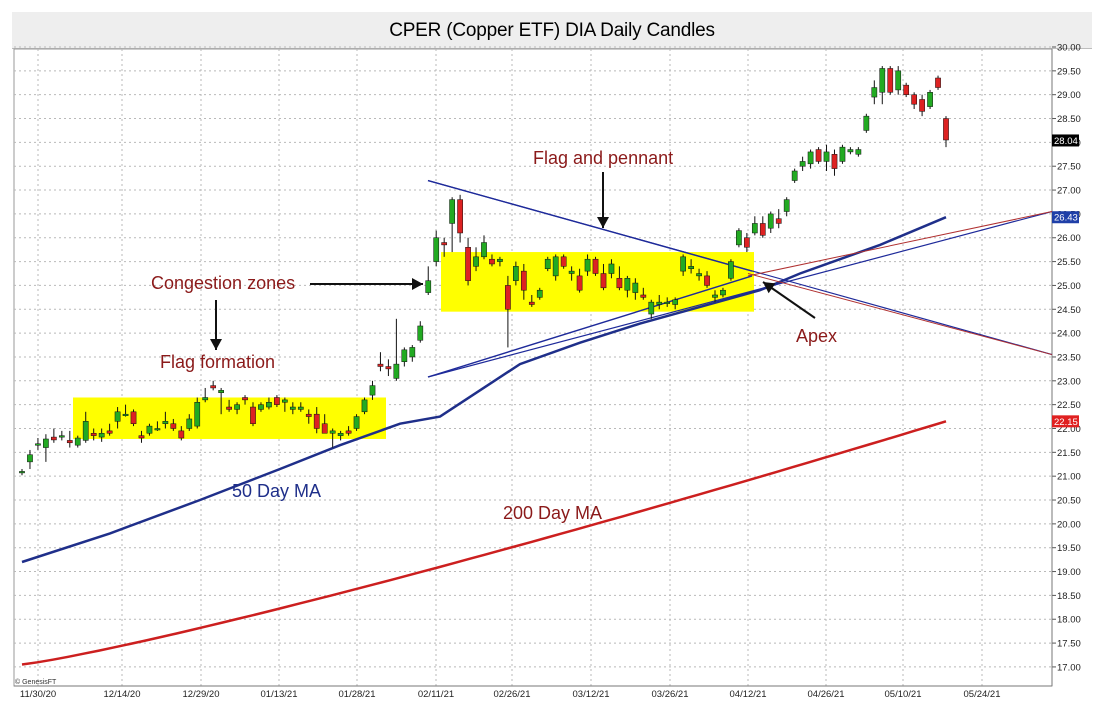 Image resolution: width=1100 pixels, height=711 pixels. Describe the element at coordinates (900, 314) in the screenshot. I see `pennant-upper-extension` at that location.